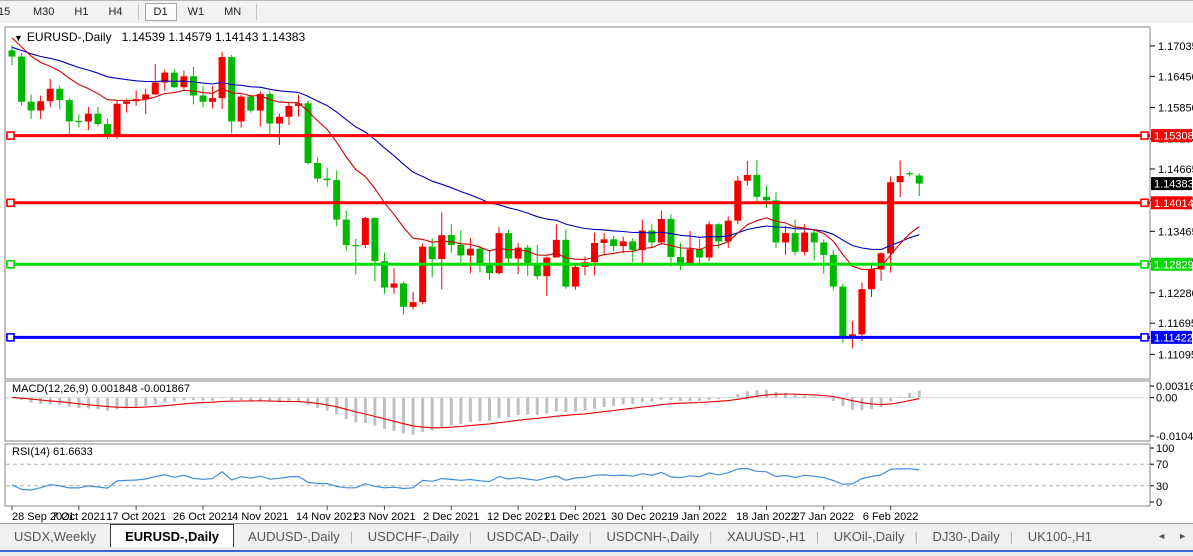 The image size is (1193, 556). Describe the element at coordinates (115, 12) in the screenshot. I see `timeframe-h4-button: H4` at that location.